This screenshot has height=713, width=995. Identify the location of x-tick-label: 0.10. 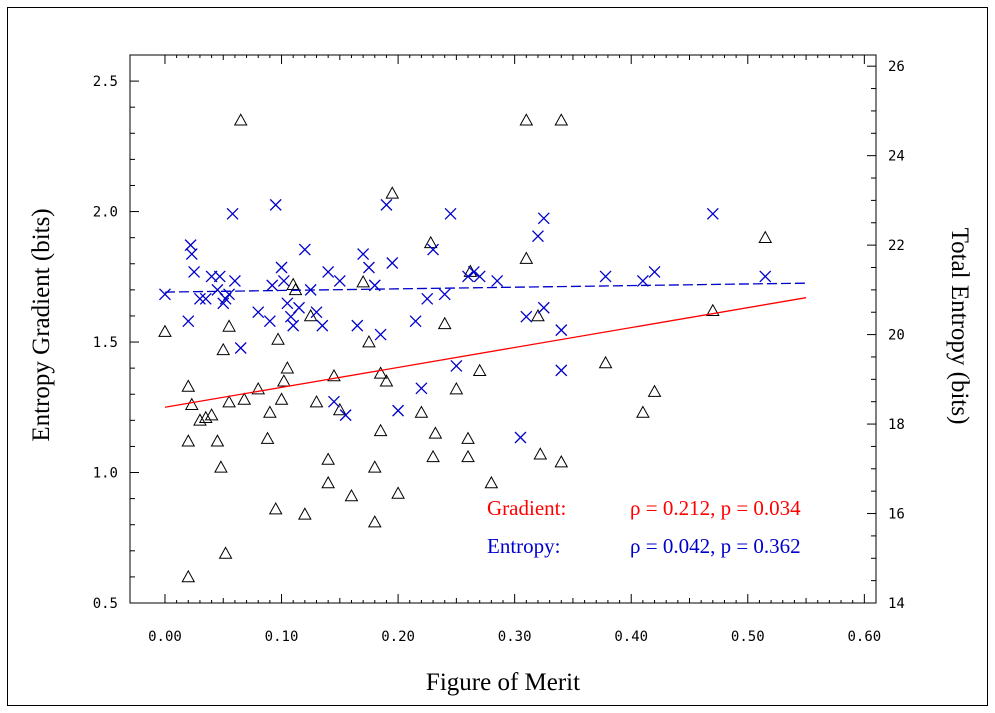
(282, 637).